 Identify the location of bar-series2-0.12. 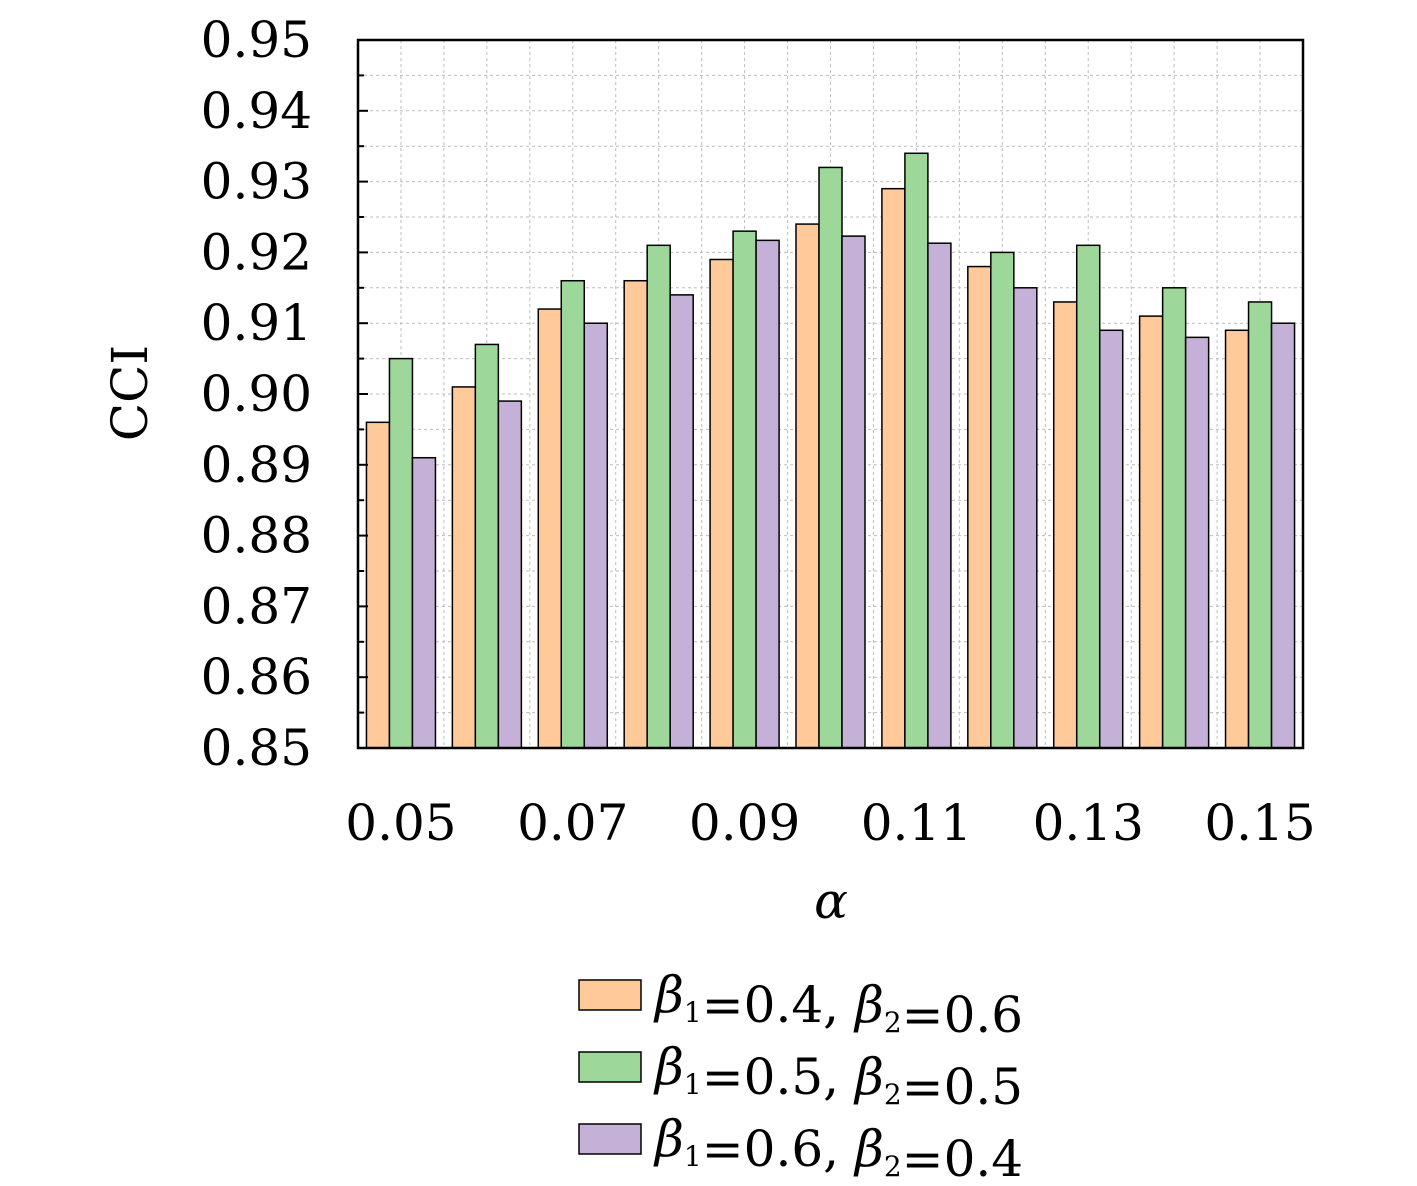
(1002, 500).